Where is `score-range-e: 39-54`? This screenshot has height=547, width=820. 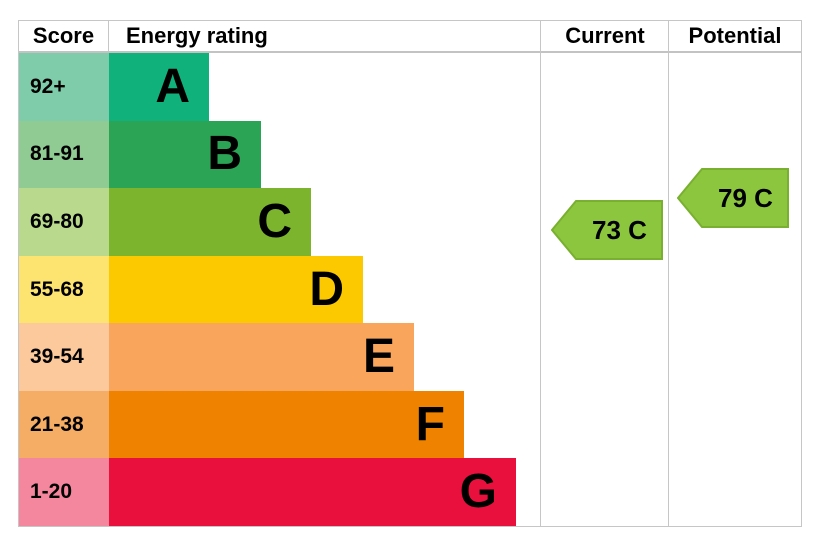 score-range-e: 39-54 is located at coordinates (64, 357).